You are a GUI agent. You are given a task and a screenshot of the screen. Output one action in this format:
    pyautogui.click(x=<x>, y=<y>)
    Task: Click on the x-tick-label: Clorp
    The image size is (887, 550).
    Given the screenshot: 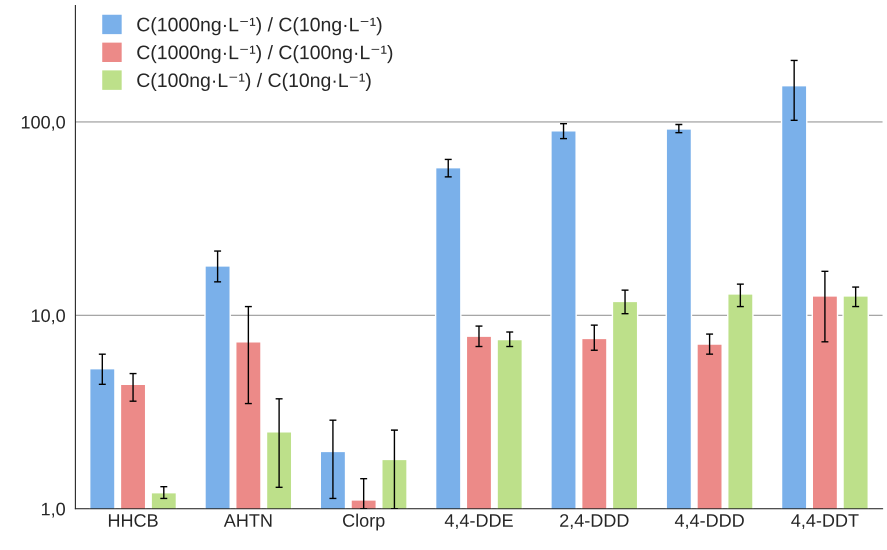 What is the action you would take?
    pyautogui.click(x=363, y=522)
    